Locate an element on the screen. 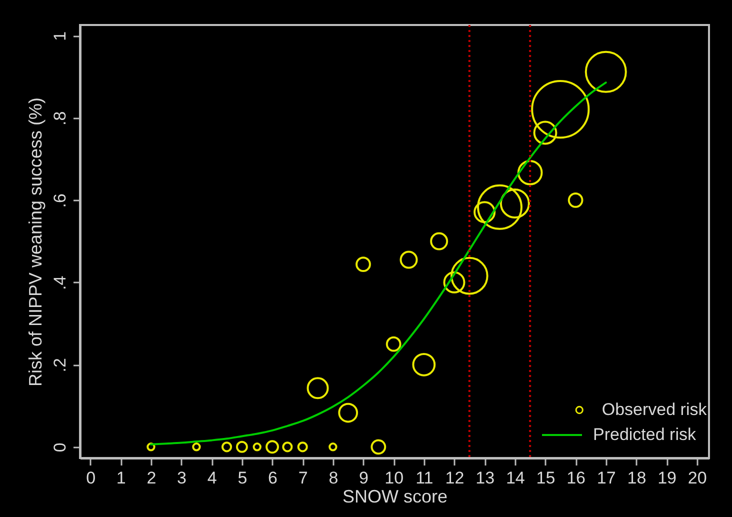 The width and height of the screenshot is (732, 517). x-tick-label: 20 is located at coordinates (697, 478).